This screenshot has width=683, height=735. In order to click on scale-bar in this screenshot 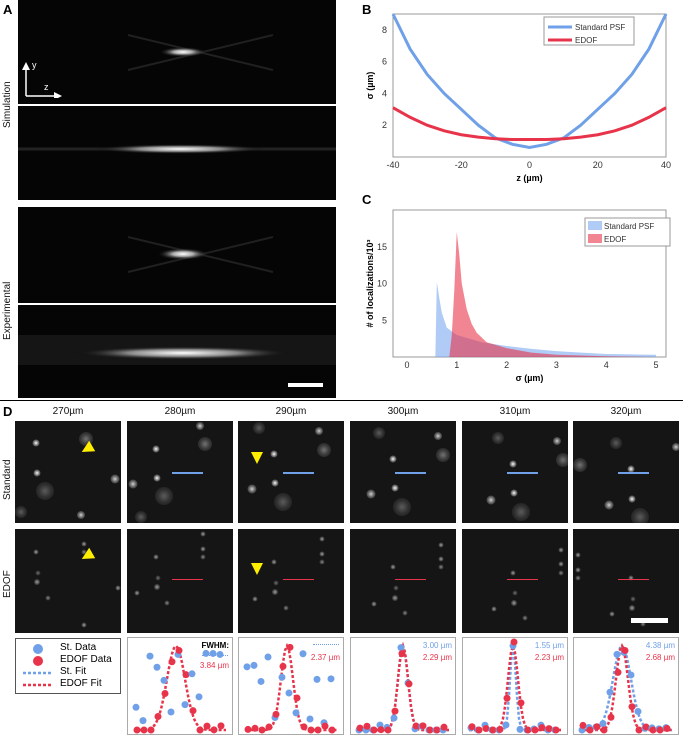, I will do `click(650, 621)`.